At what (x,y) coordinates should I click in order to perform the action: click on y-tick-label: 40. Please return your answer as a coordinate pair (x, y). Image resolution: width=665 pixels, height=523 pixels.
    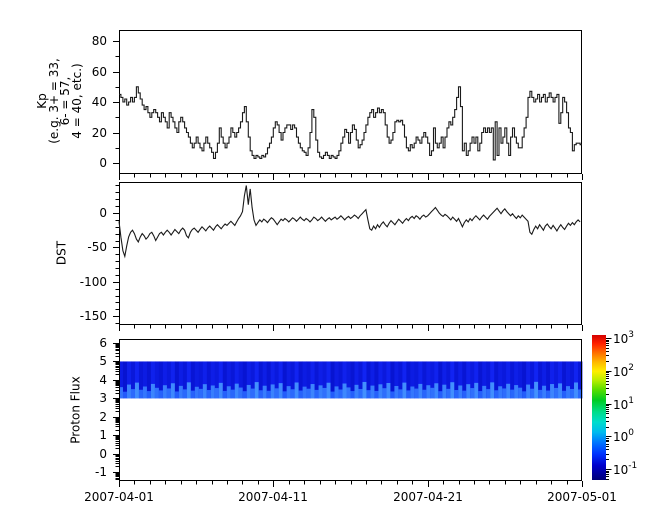
    Looking at the image, I should click on (99, 102).